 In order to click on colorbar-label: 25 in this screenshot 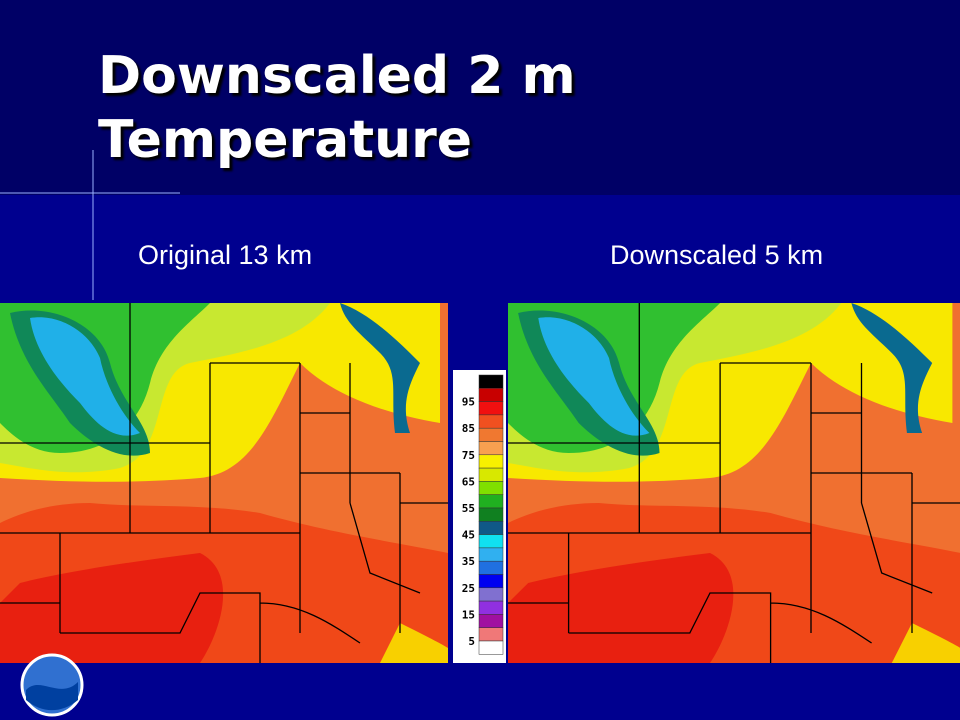, I will do `click(468, 588)`.